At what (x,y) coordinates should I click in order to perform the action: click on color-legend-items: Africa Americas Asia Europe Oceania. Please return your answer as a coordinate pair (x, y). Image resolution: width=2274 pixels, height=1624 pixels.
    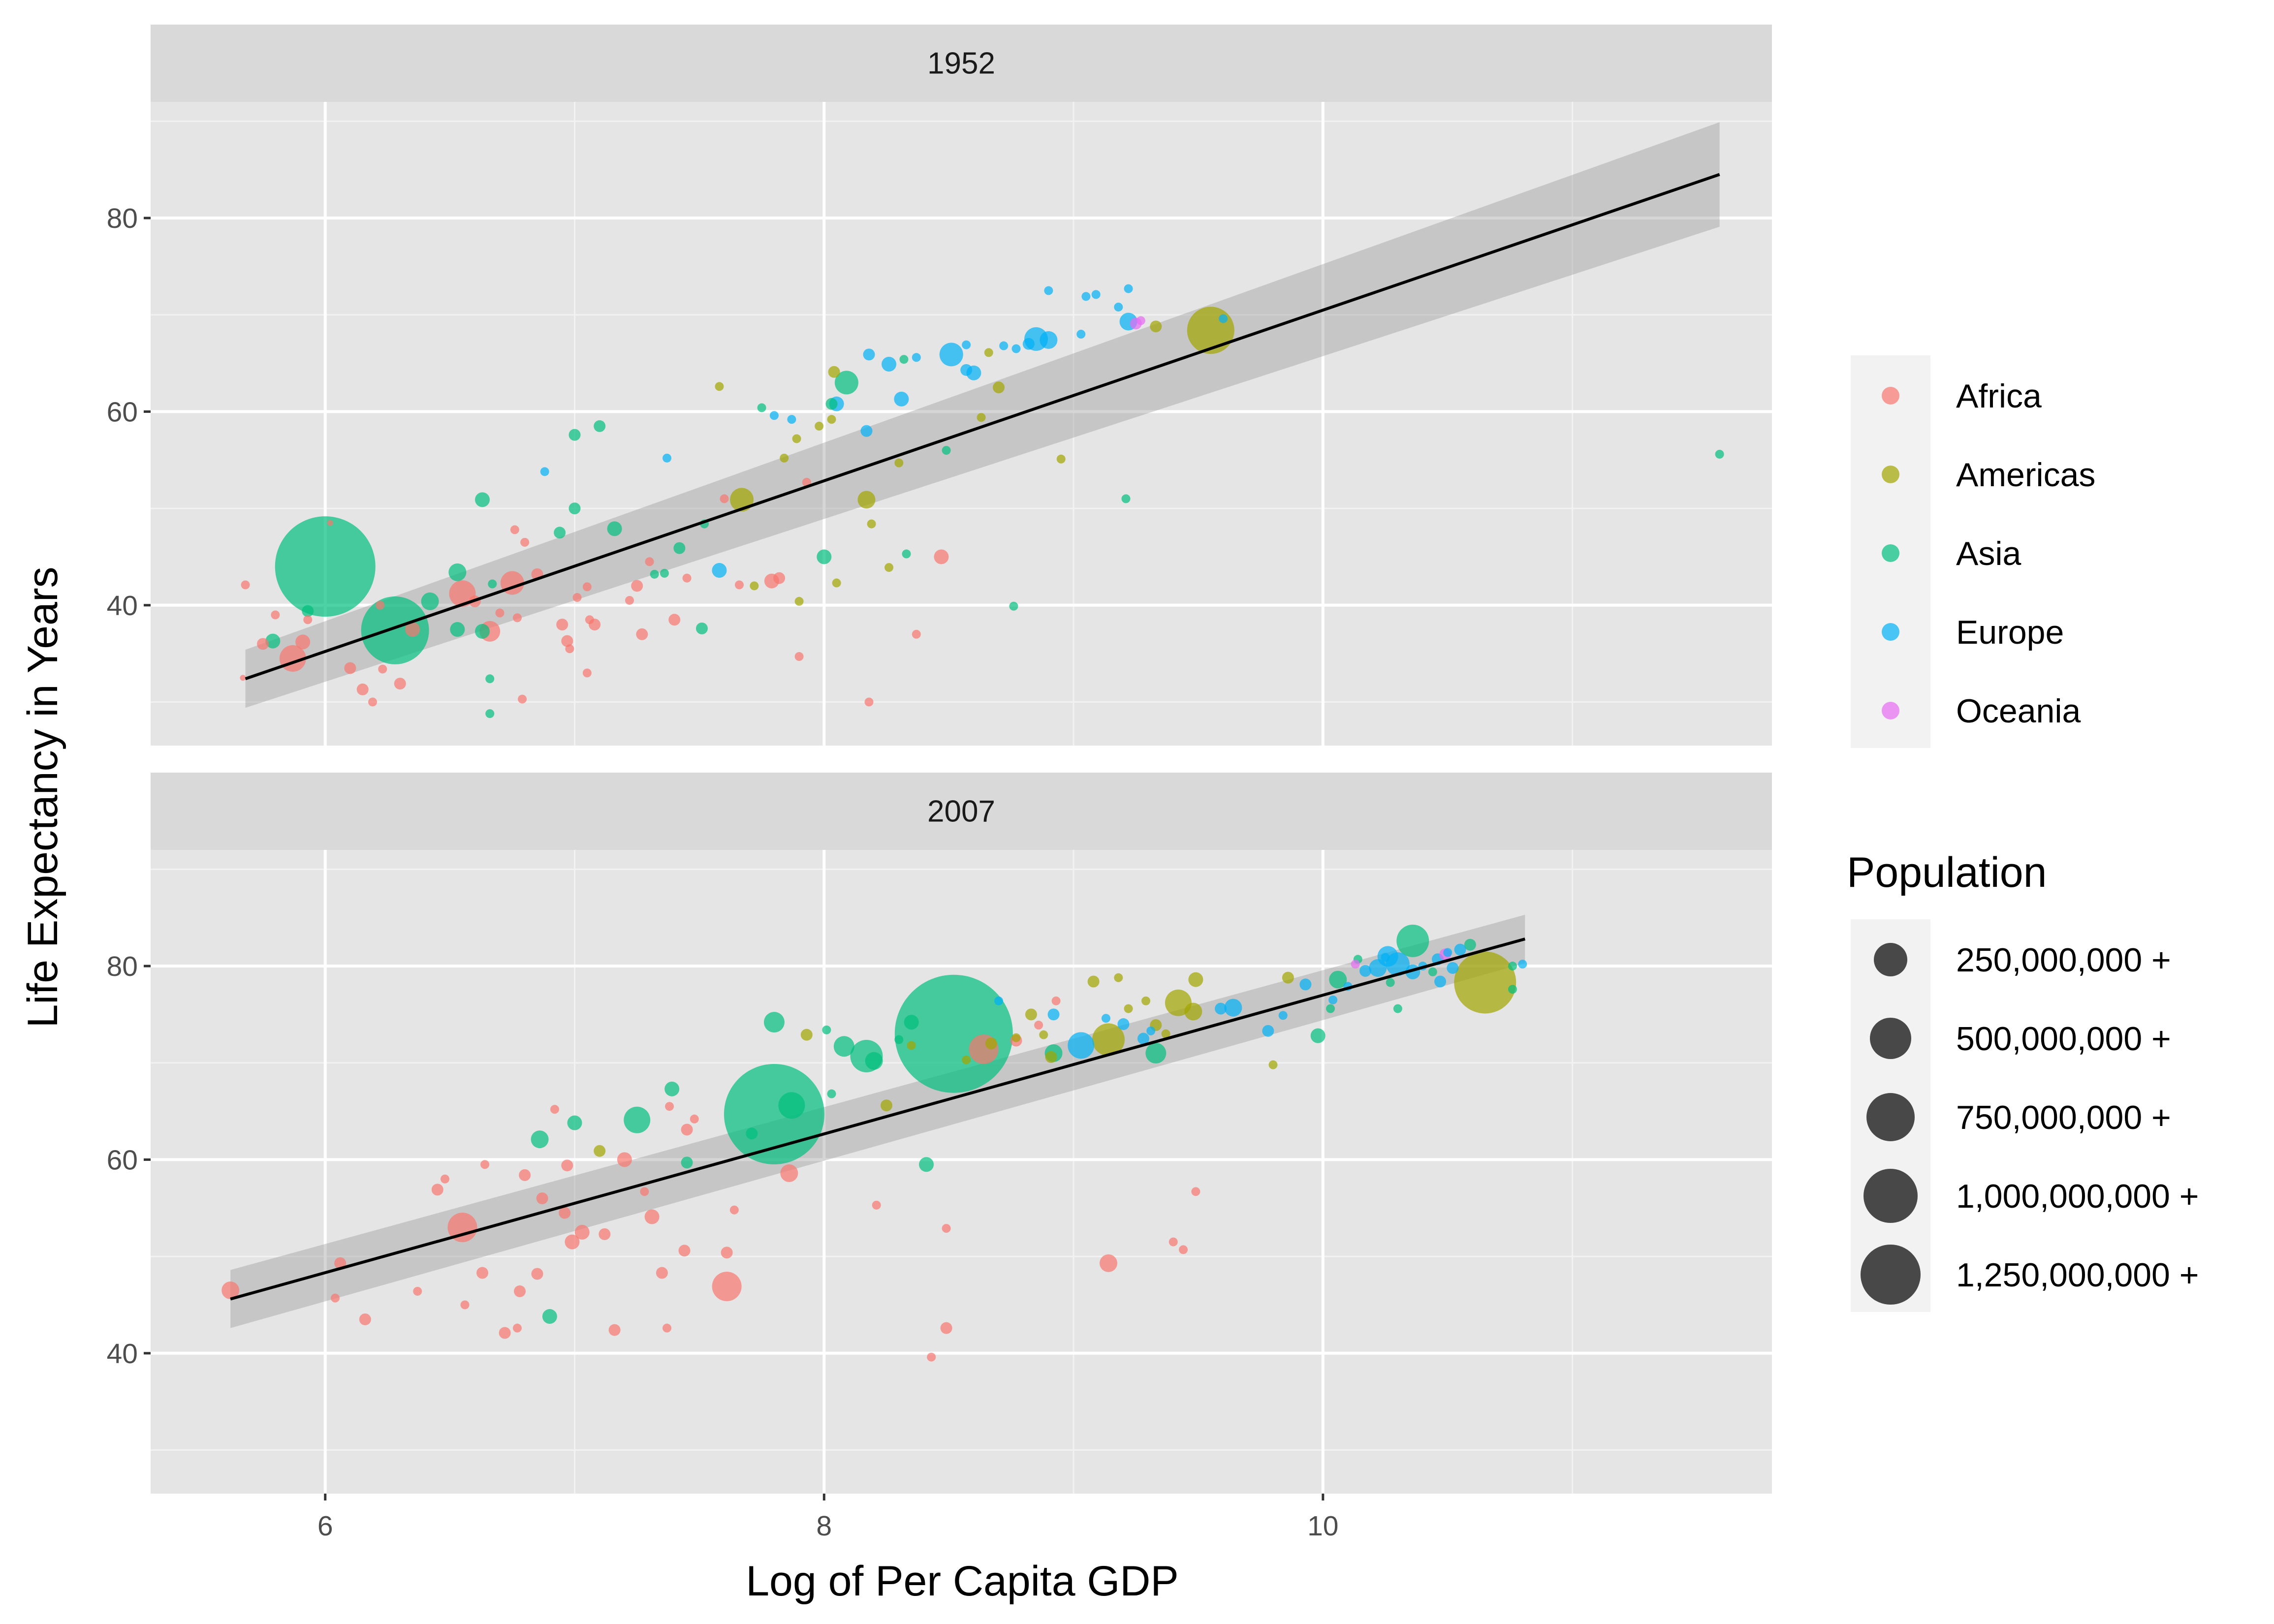
    Looking at the image, I should click on (1988, 553).